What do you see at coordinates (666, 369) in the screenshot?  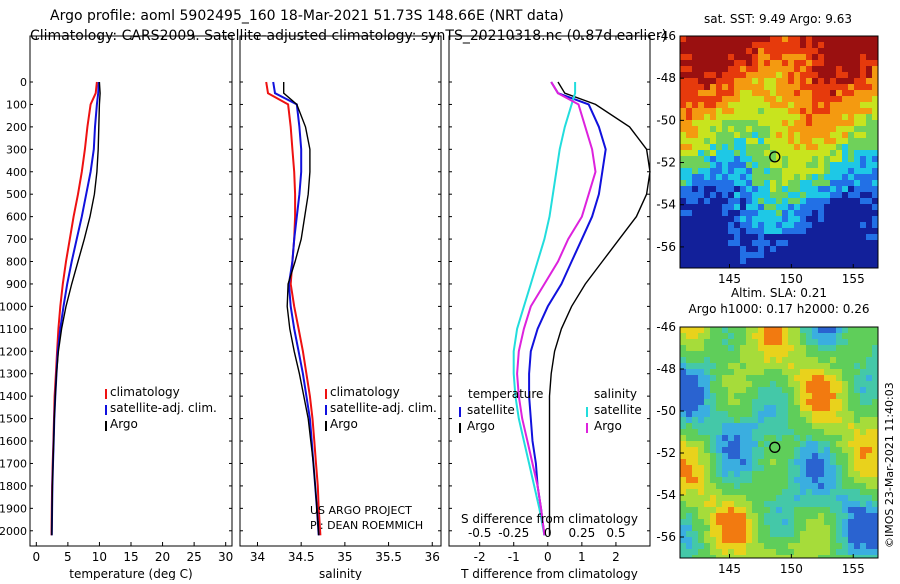 I see `map-y-tick-label: -48` at bounding box center [666, 369].